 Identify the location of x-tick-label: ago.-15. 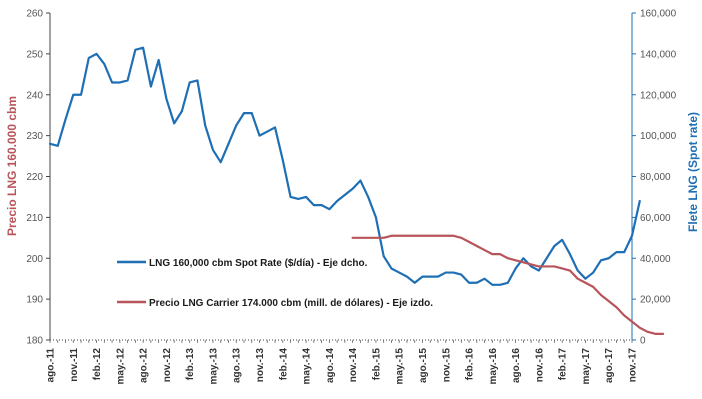
(423, 365).